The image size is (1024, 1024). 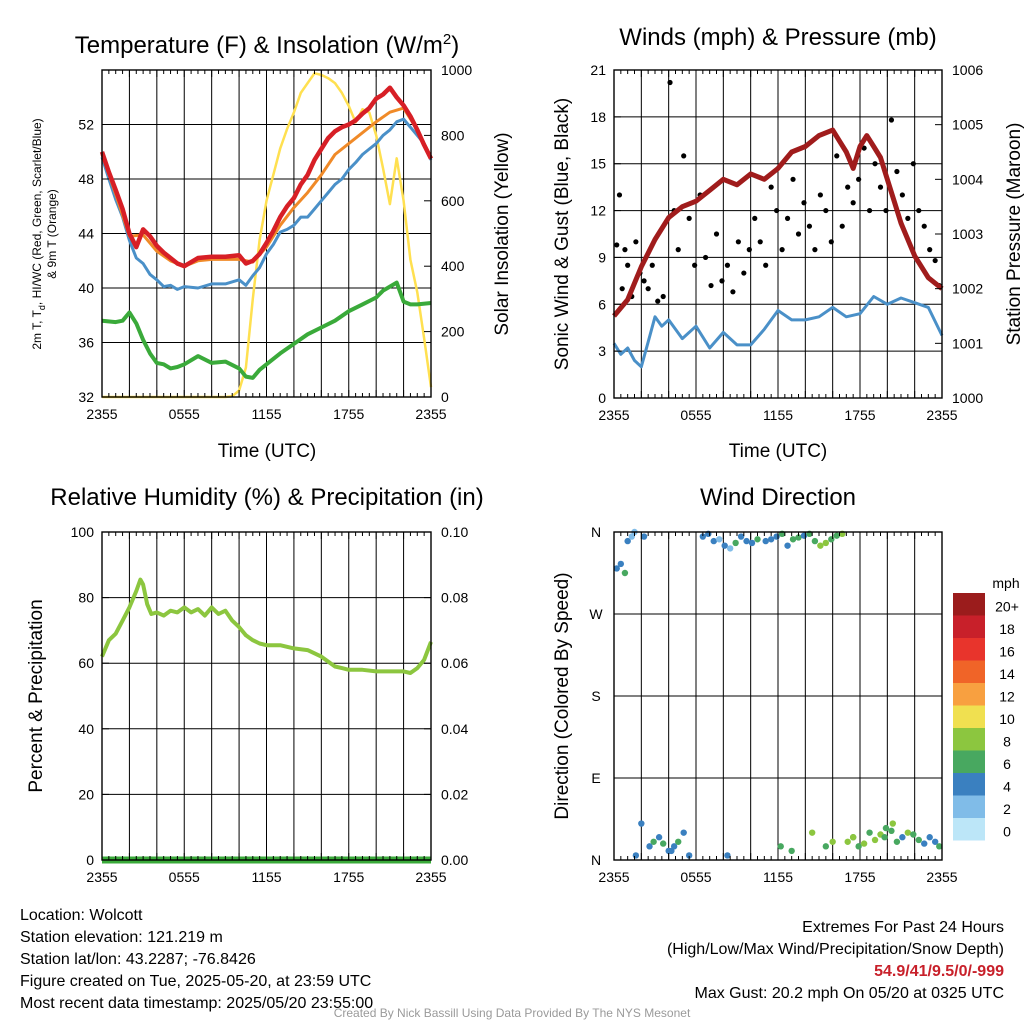 What do you see at coordinates (778, 222) in the screenshot?
I see `pressure-series-line` at bounding box center [778, 222].